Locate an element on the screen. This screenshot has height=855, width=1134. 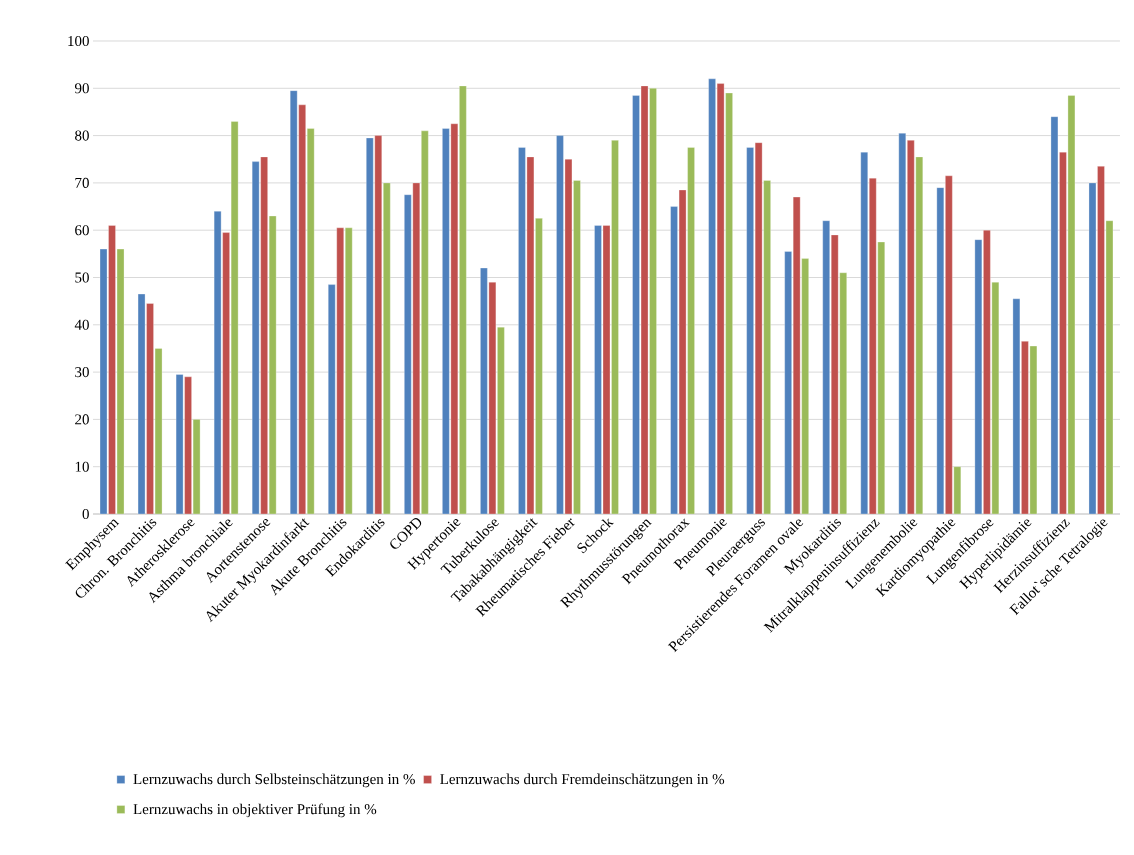
y-tick-label: 20 is located at coordinates (82, 419).